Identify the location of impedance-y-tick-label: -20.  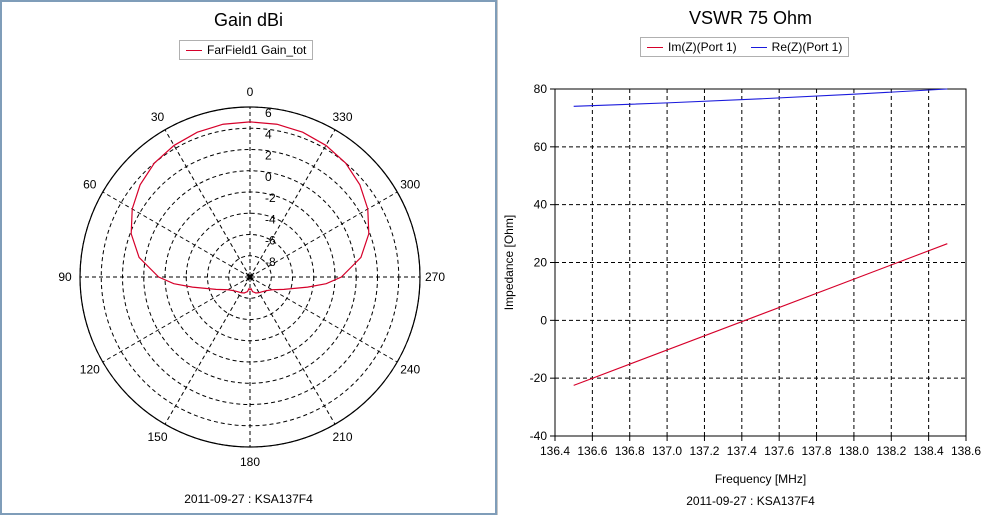
(539, 378).